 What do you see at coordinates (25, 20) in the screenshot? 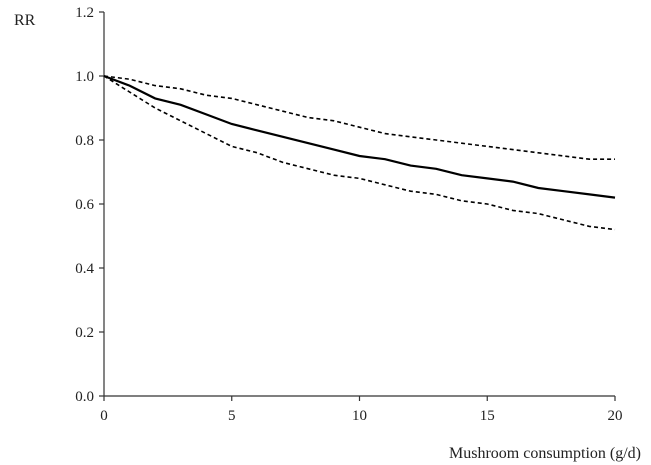
I see `y-axis-title: RR` at bounding box center [25, 20].